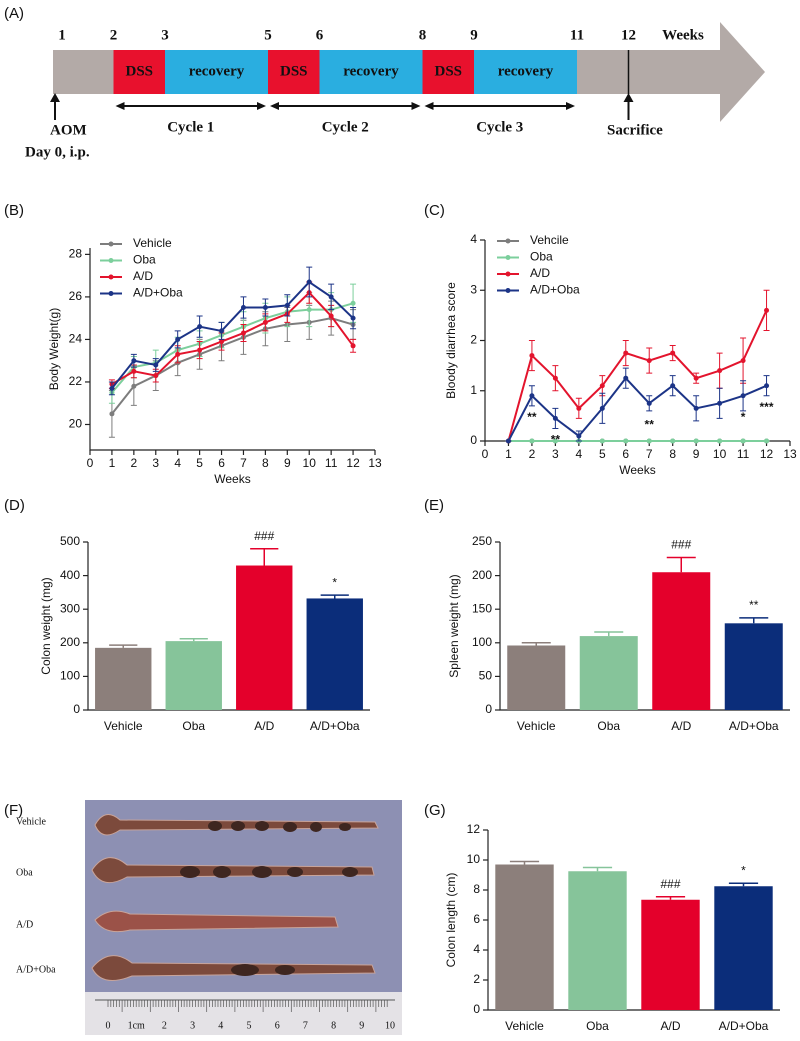  Describe the element at coordinates (199, 463) in the screenshot. I see `x-tick-label: 5` at that location.